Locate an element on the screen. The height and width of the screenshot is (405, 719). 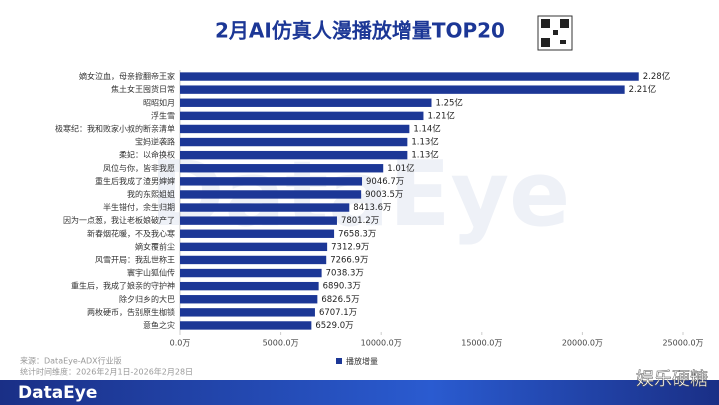
value-label: 6529.0万 is located at coordinates (334, 326).